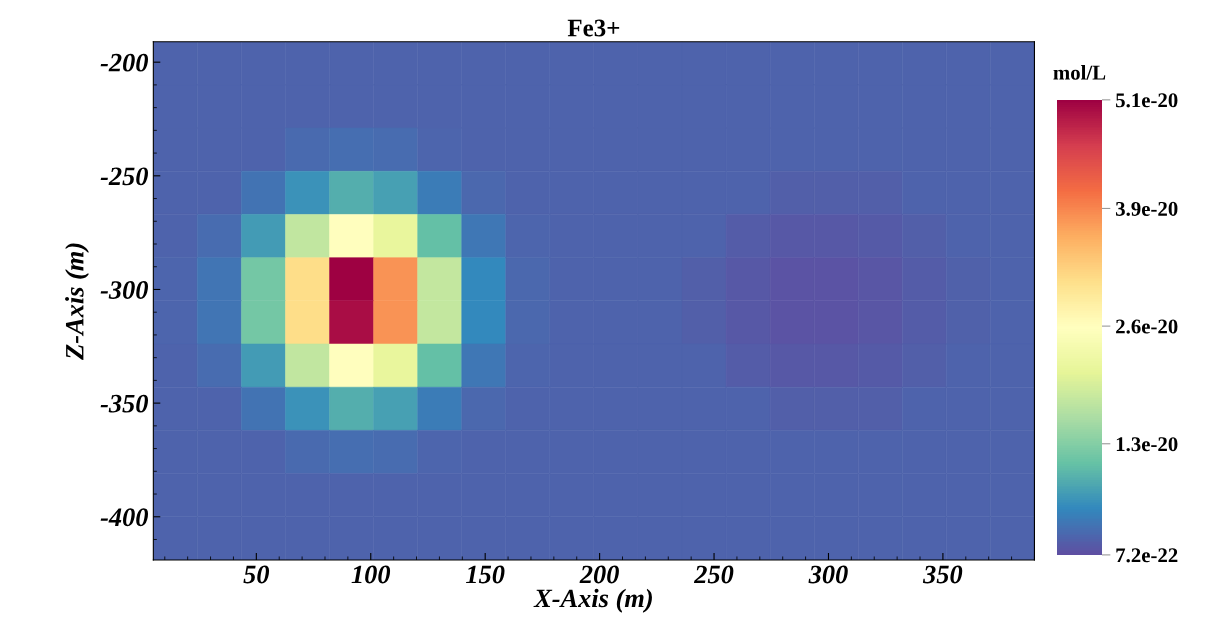 The image size is (1217, 632). I want to click on x-tick-label: 150, so click(485, 574).